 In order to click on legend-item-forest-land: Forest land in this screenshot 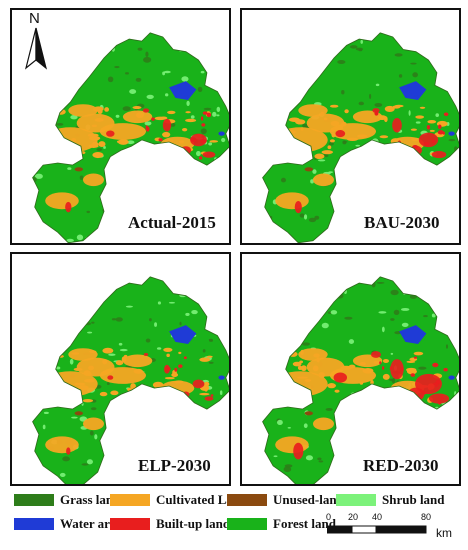, I will do `click(281, 524)`.